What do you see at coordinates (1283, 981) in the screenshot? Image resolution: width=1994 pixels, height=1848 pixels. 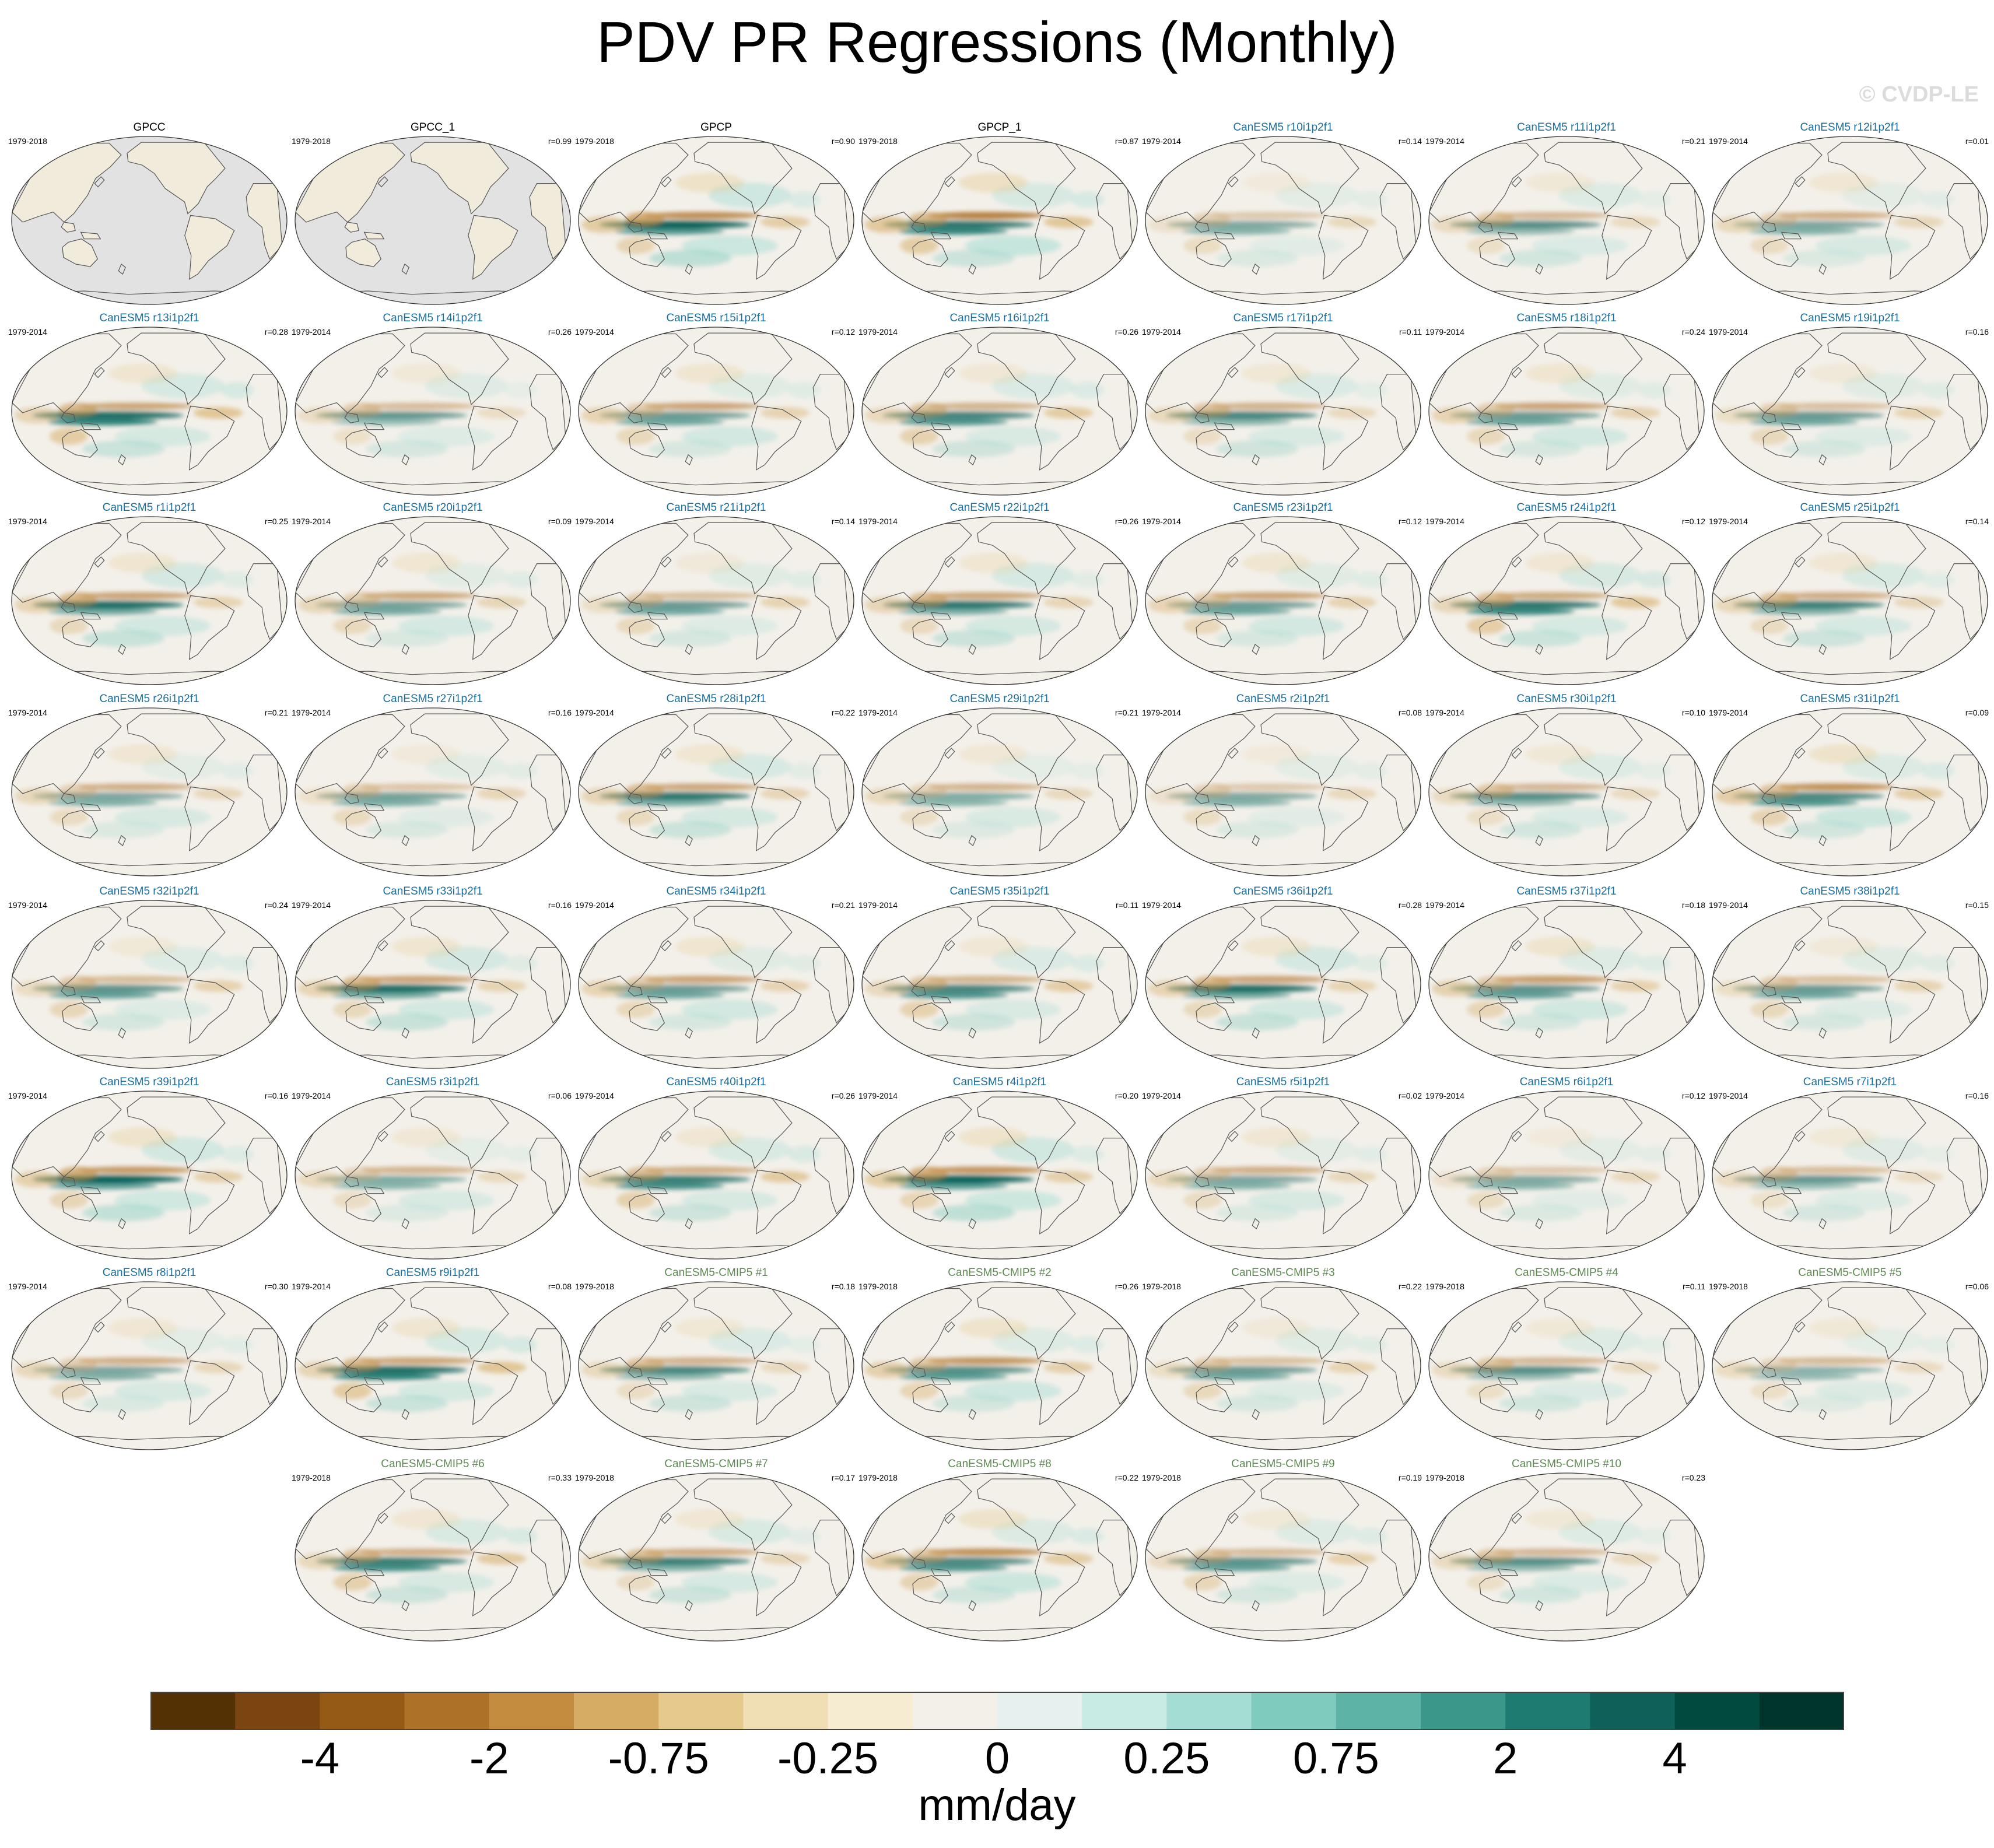 I see `map-panel: CanESM5 r36i1p2f1 1979-2014 r=0.28` at bounding box center [1283, 981].